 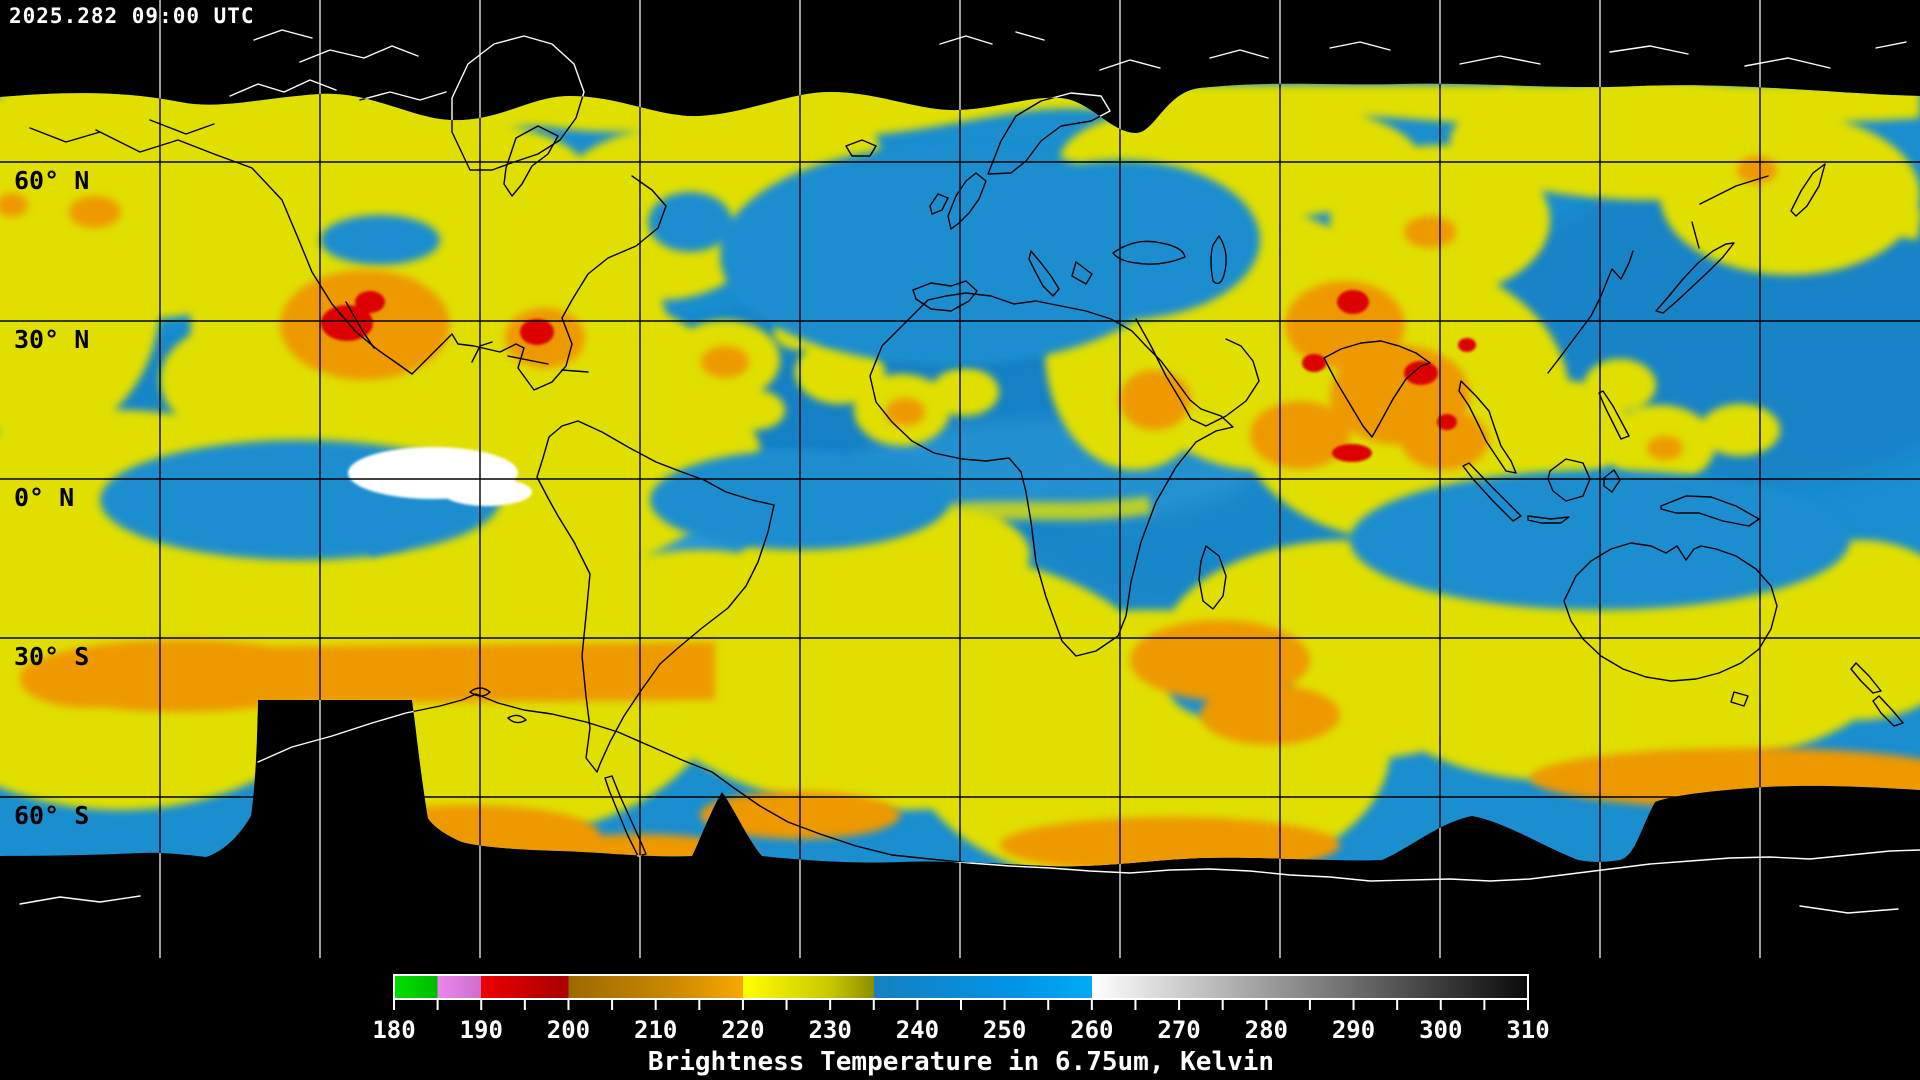 What do you see at coordinates (481, 1030) in the screenshot?
I see `colorbar-tick-label: 190` at bounding box center [481, 1030].